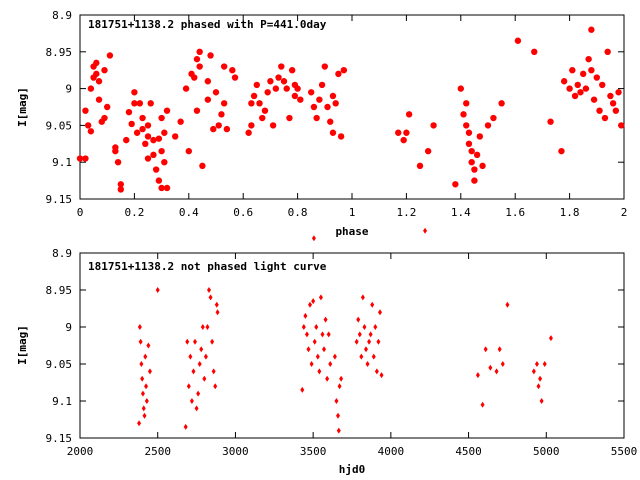 The width and height of the screenshot is (640, 480). What do you see at coordinates (468, 451) in the screenshot?
I see `x-tick-label: 4500` at bounding box center [468, 451].